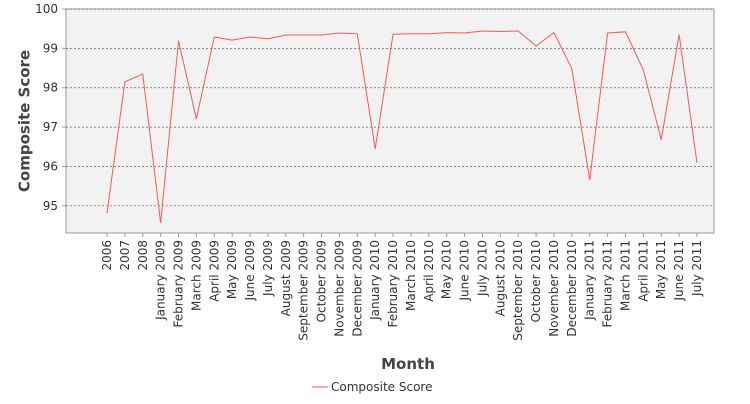 This screenshot has width=750, height=404. What do you see at coordinates (393, 284) in the screenshot?
I see `x-tick-label: February 2010` at bounding box center [393, 284].